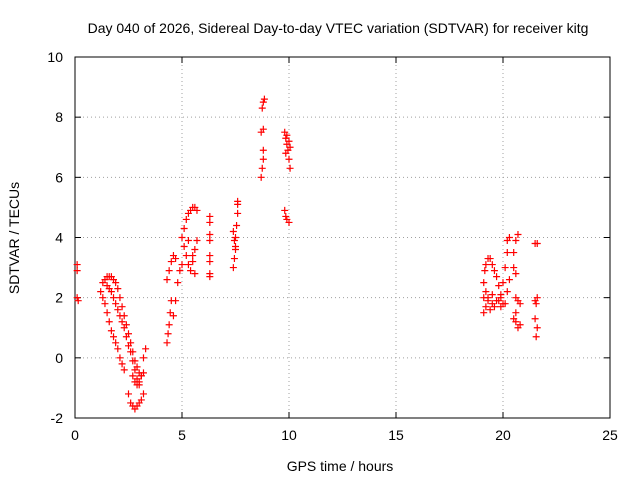  What do you see at coordinates (57, 418) in the screenshot?
I see `y-tick-label: -2` at bounding box center [57, 418].